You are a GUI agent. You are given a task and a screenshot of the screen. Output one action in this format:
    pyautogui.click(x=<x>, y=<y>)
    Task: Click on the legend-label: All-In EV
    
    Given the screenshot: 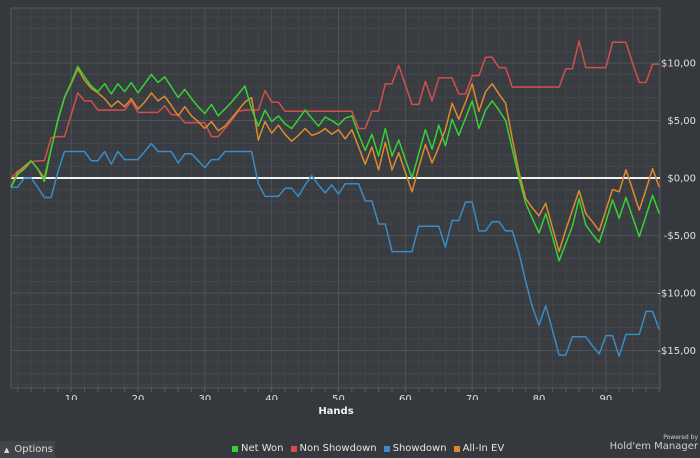 What is the action you would take?
    pyautogui.click(x=483, y=448)
    